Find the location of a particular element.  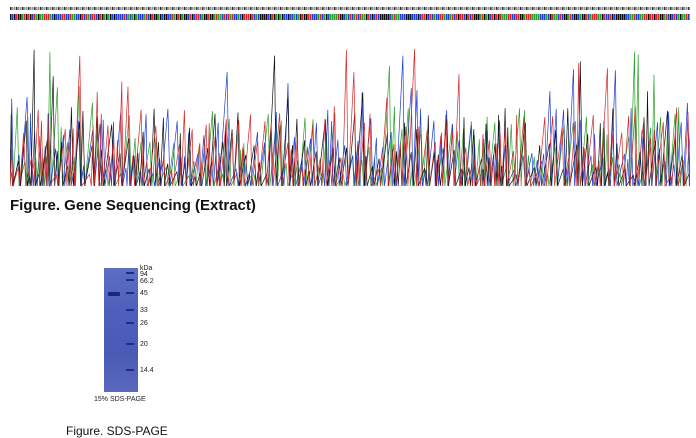

mw-label-66-2: 66.2 is located at coordinates (147, 281).